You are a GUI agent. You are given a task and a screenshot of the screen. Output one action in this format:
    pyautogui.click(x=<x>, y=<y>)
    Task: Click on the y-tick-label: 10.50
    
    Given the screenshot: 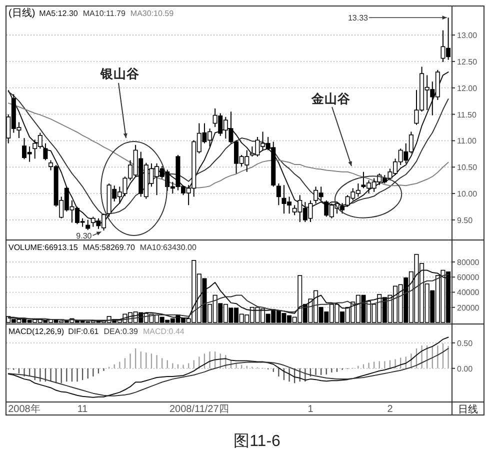 What is the action you would take?
    pyautogui.click(x=467, y=167)
    